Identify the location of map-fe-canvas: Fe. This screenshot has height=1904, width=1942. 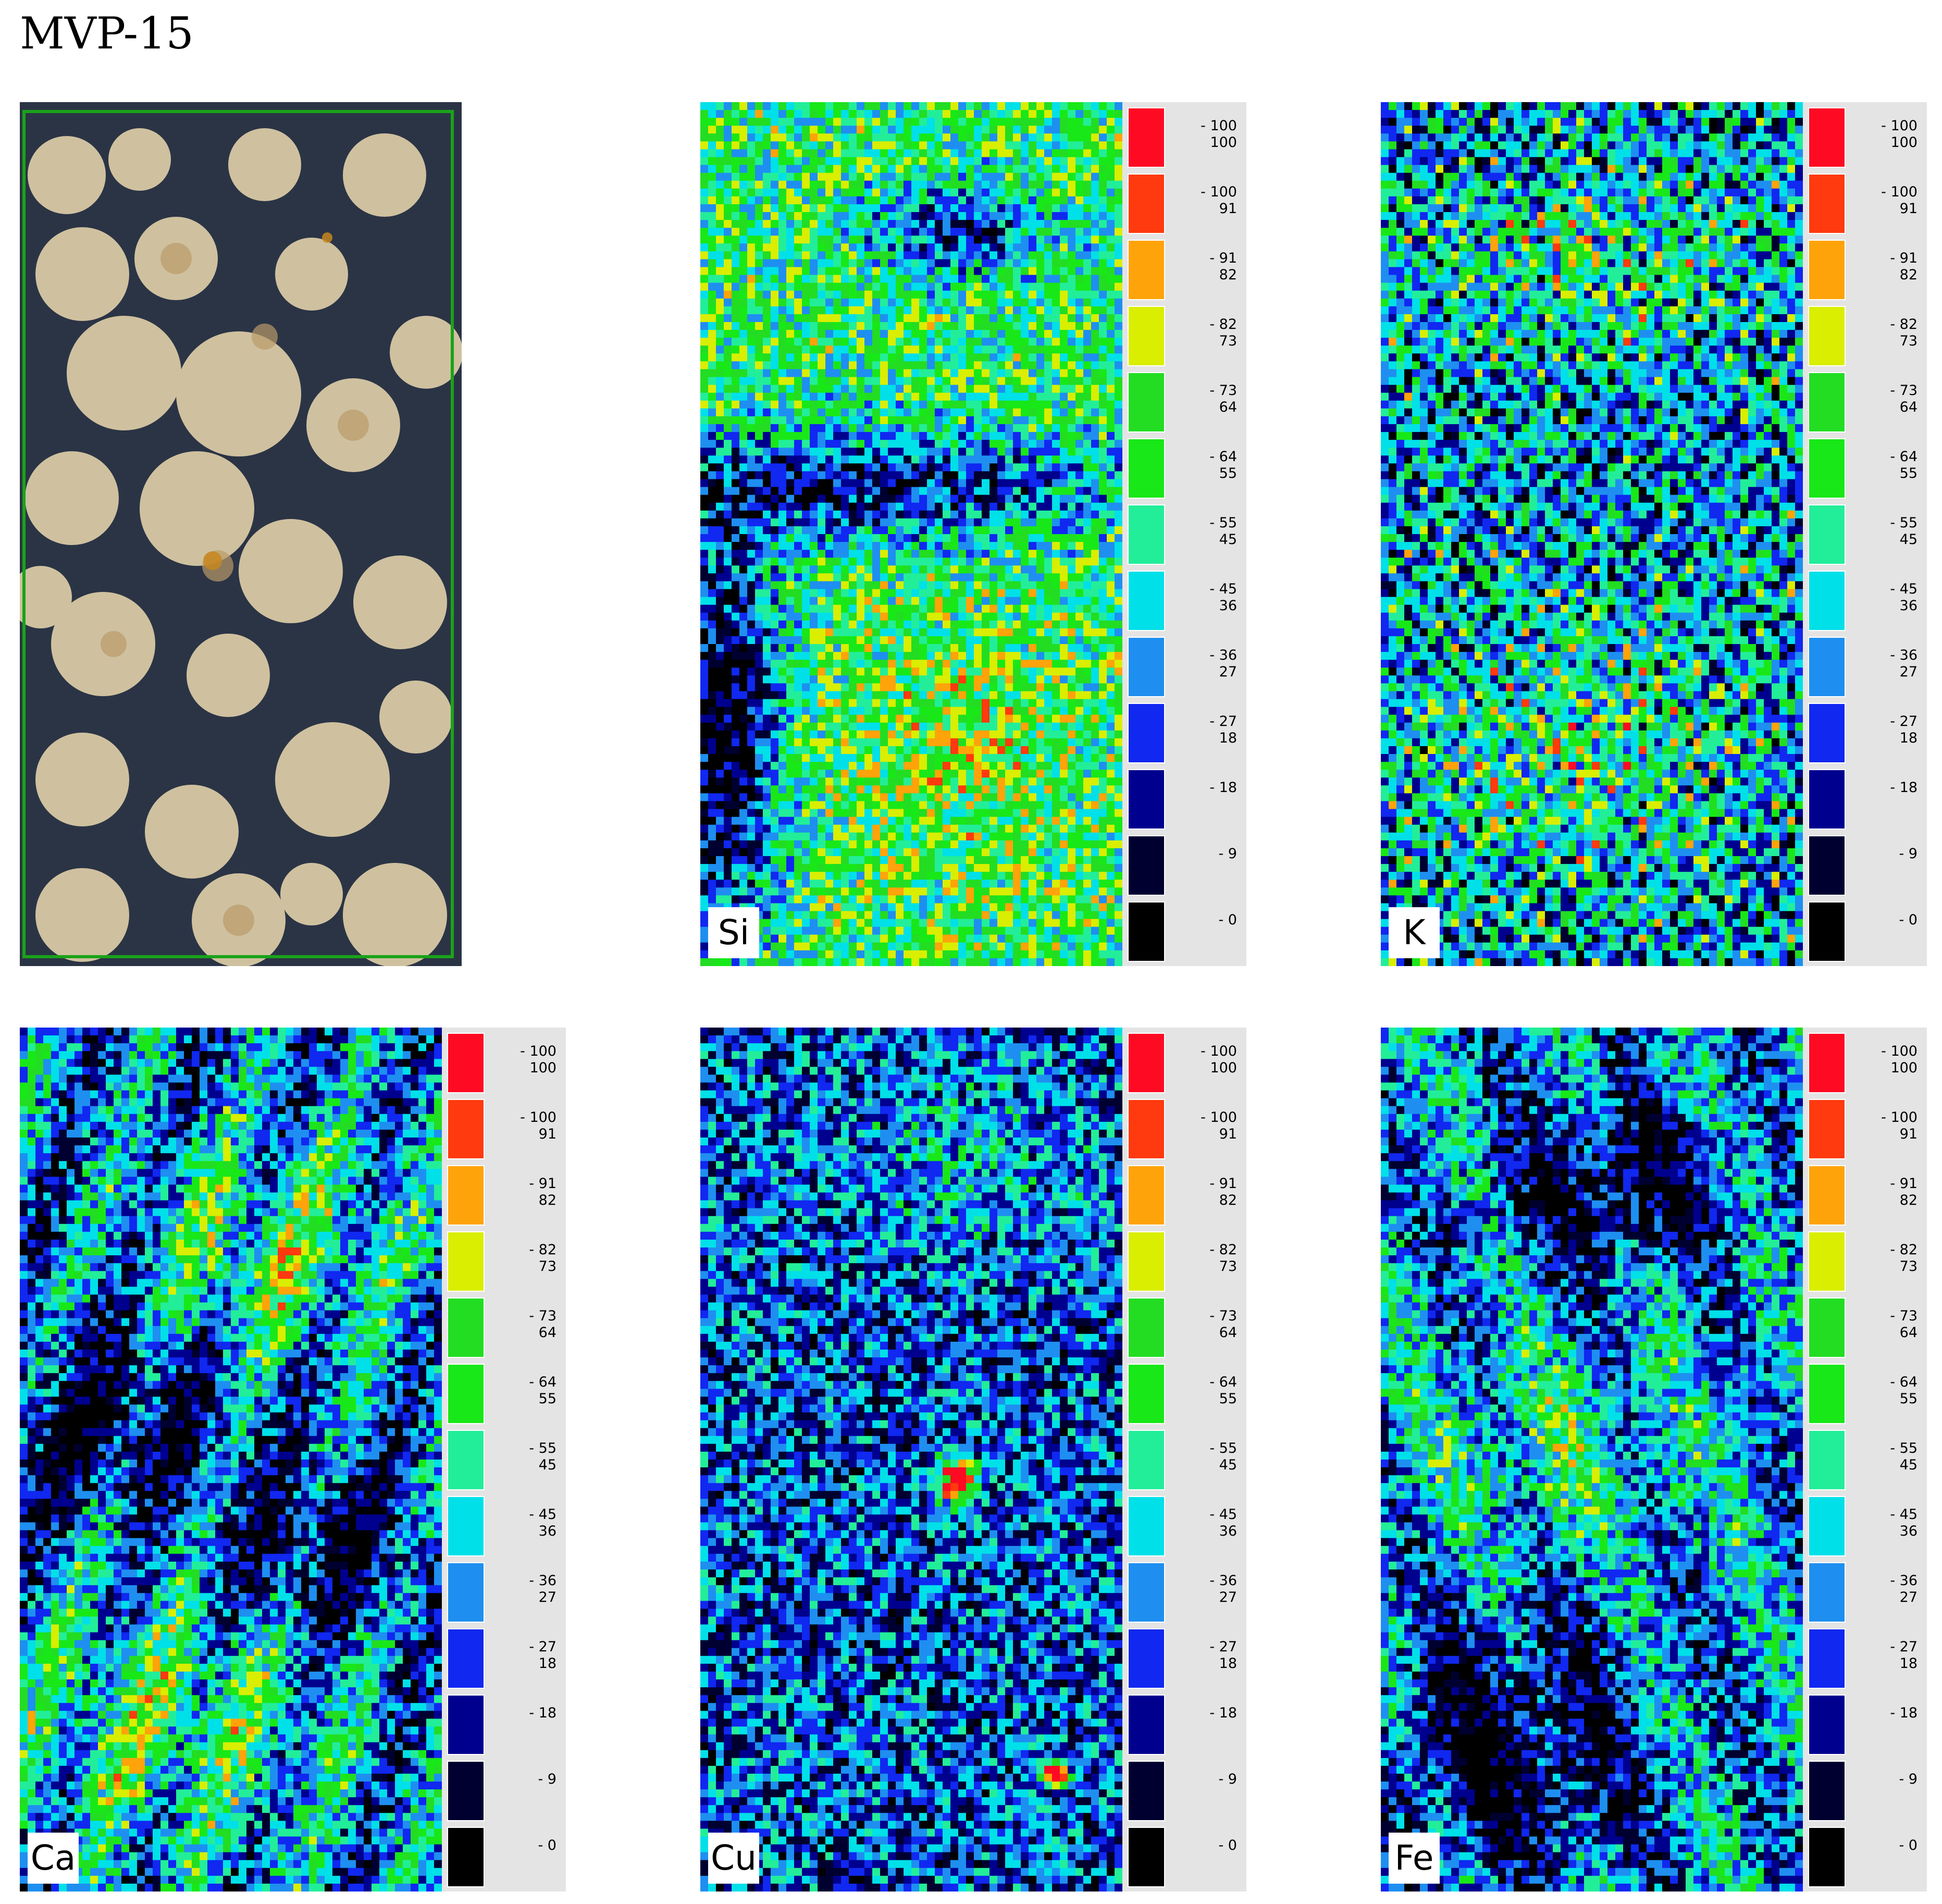
(1592, 1459).